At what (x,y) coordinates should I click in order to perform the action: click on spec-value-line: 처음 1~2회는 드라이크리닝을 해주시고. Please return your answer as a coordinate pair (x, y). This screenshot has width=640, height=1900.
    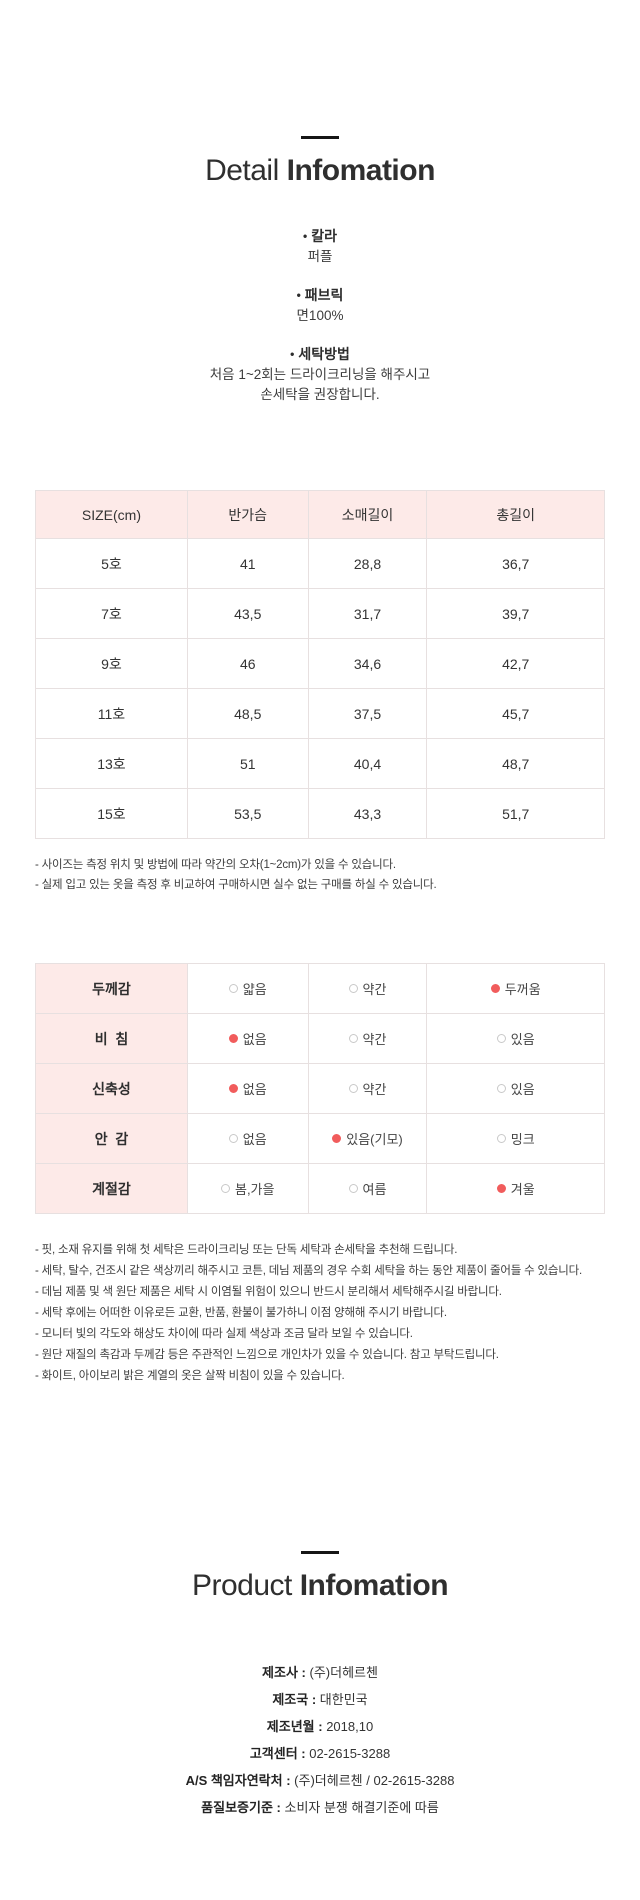
    Looking at the image, I should click on (320, 374).